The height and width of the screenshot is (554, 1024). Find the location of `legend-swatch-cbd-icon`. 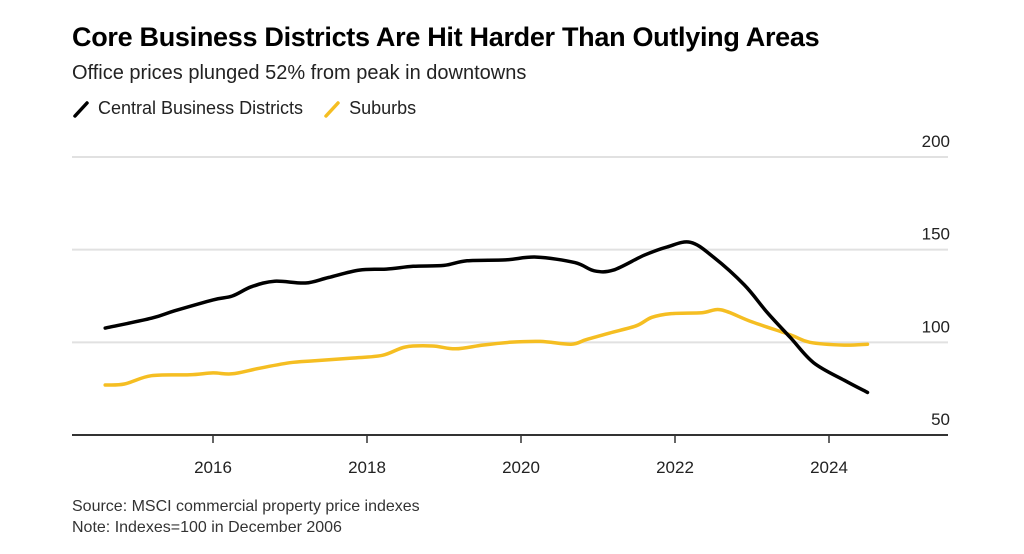

legend-swatch-cbd-icon is located at coordinates (81, 109).